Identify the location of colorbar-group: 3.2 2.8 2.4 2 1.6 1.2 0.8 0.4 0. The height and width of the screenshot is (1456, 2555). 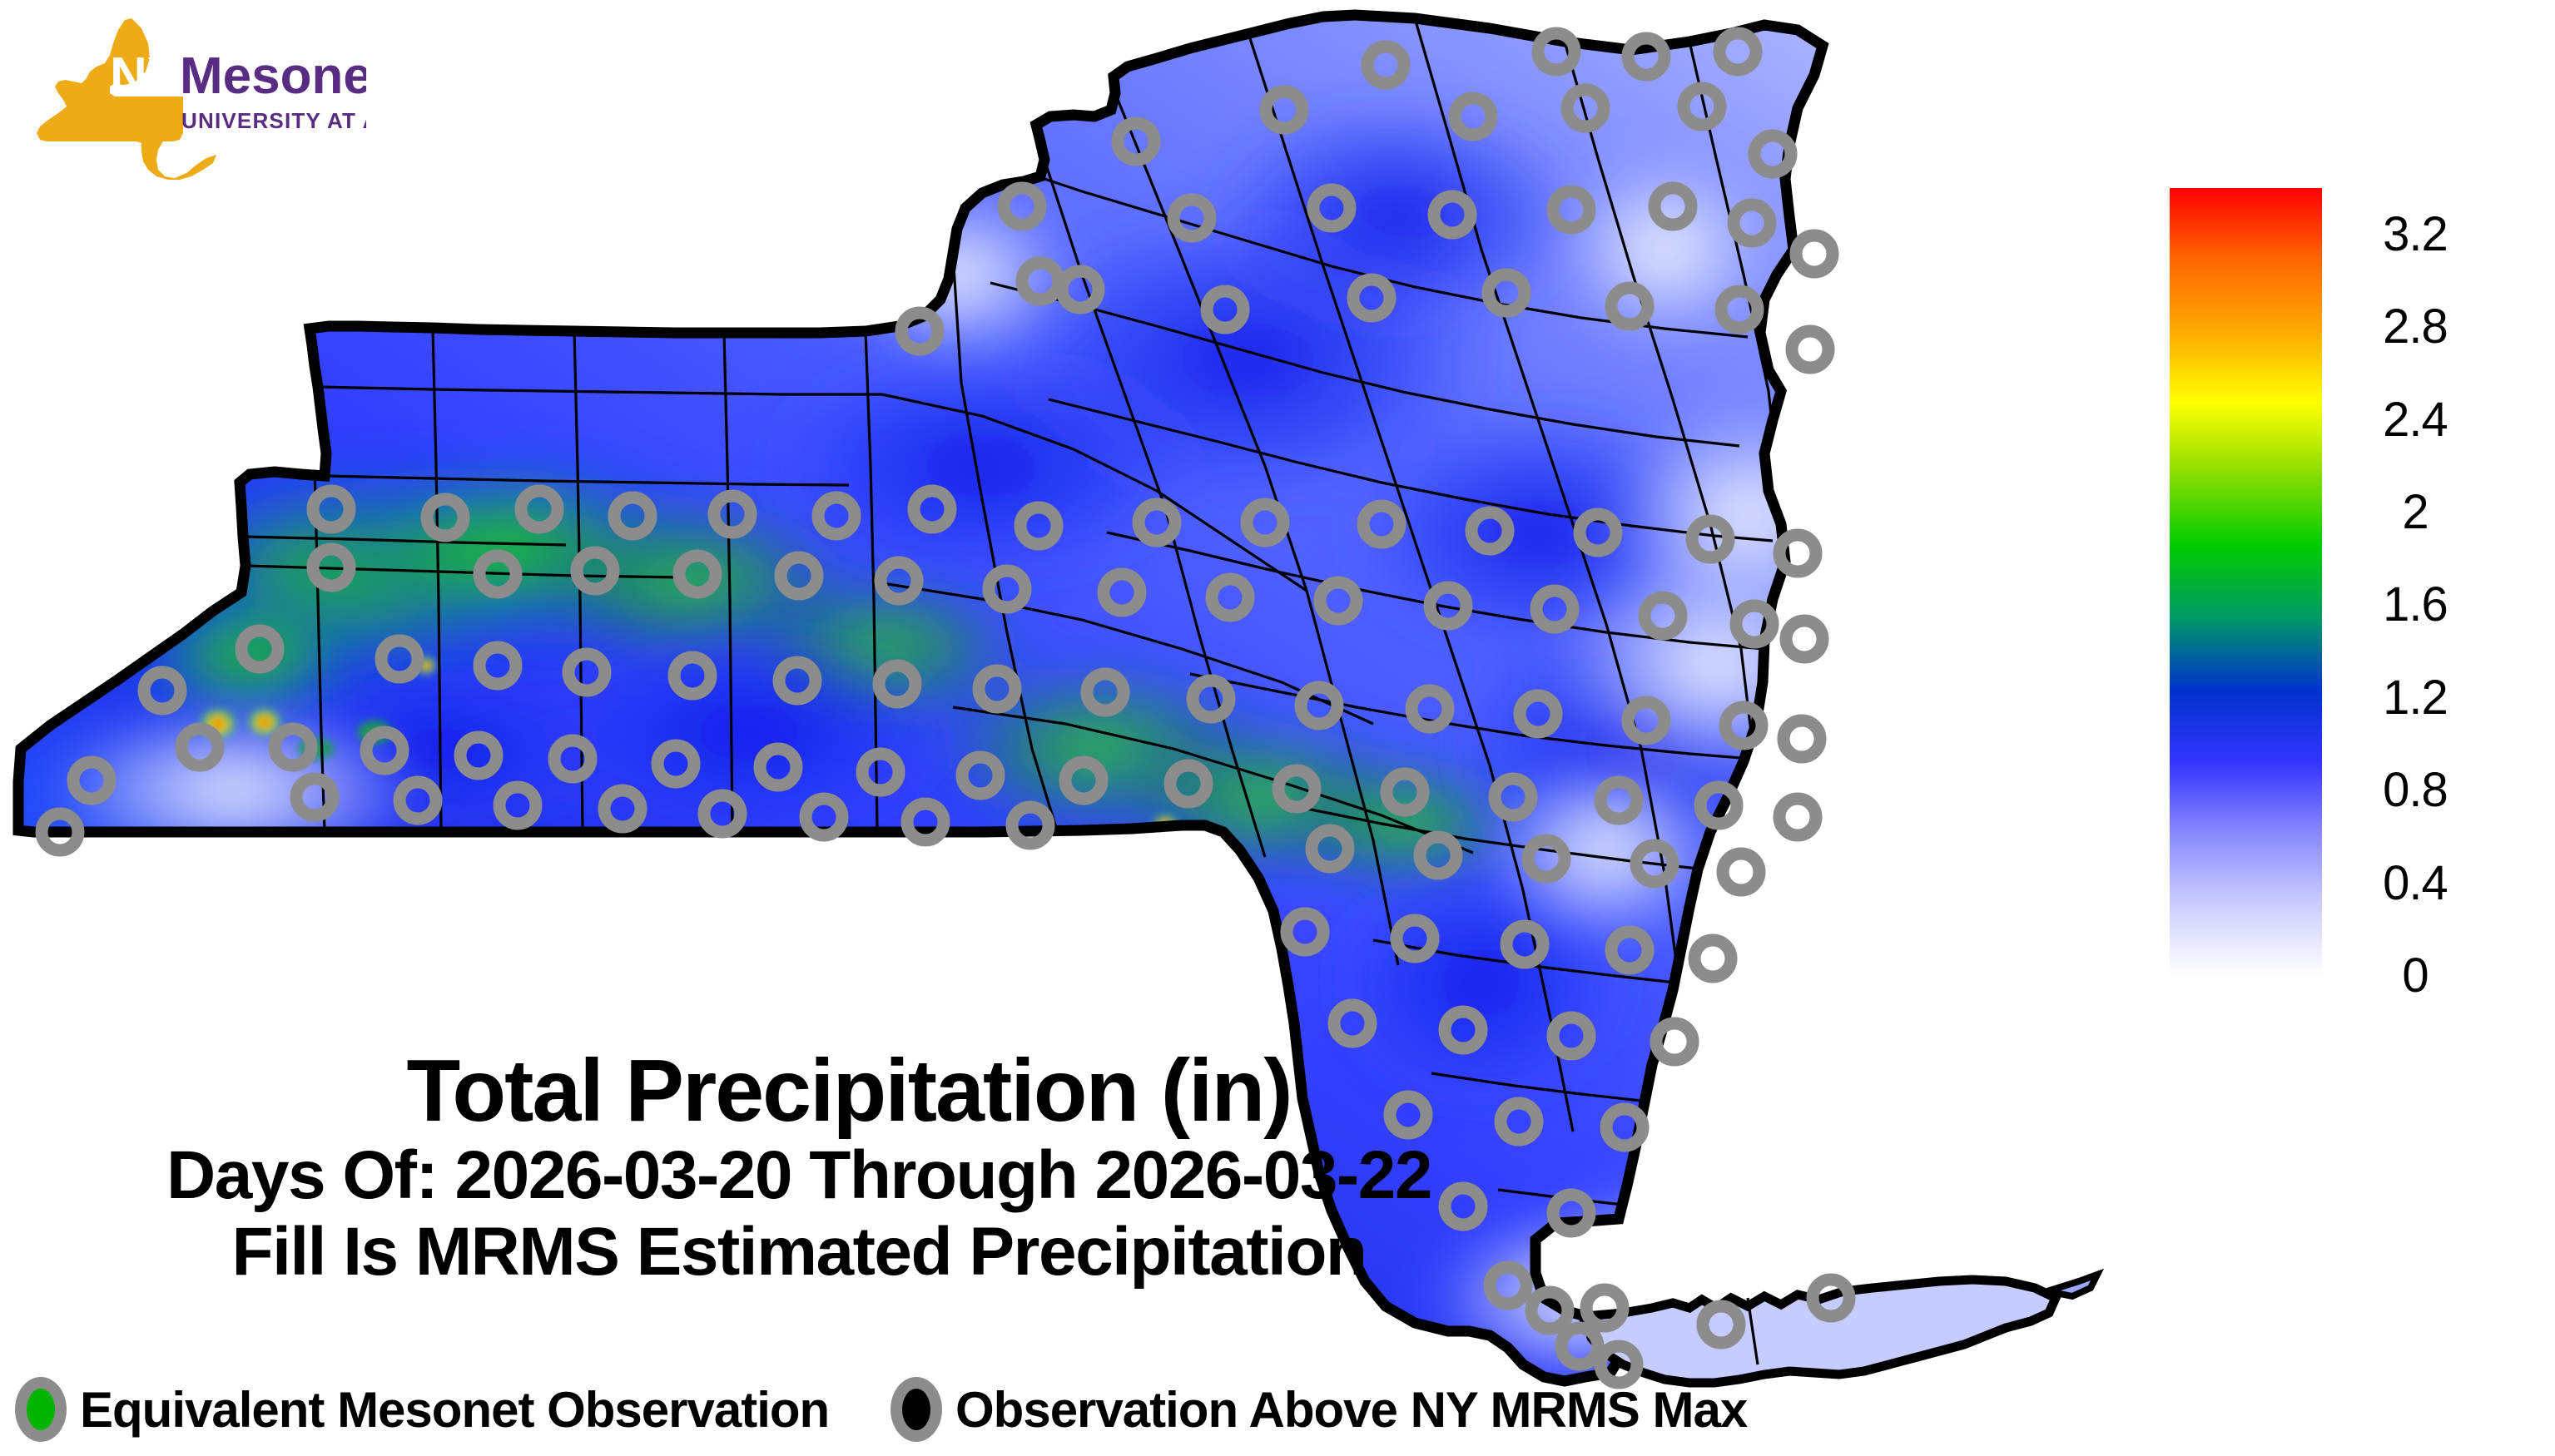
(2353, 604).